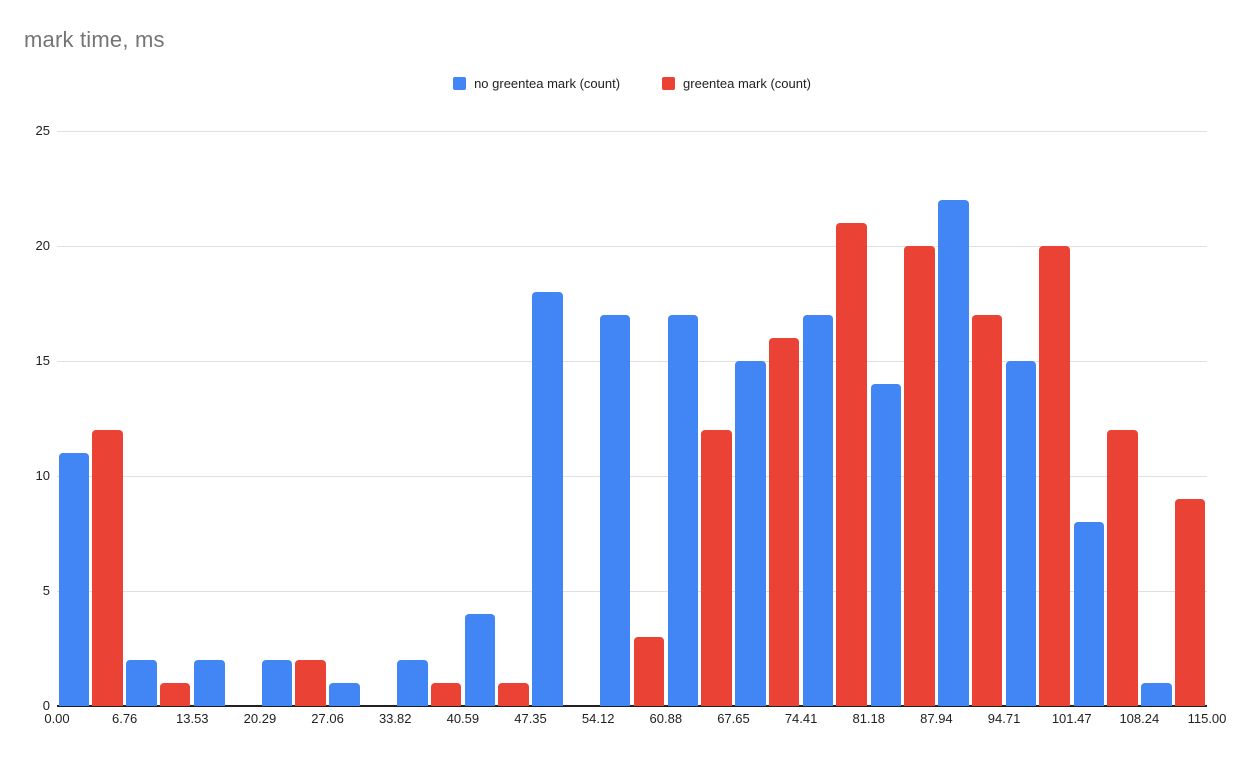  What do you see at coordinates (1207, 718) in the screenshot?
I see `x-tick-label-115.00: 115.00` at bounding box center [1207, 718].